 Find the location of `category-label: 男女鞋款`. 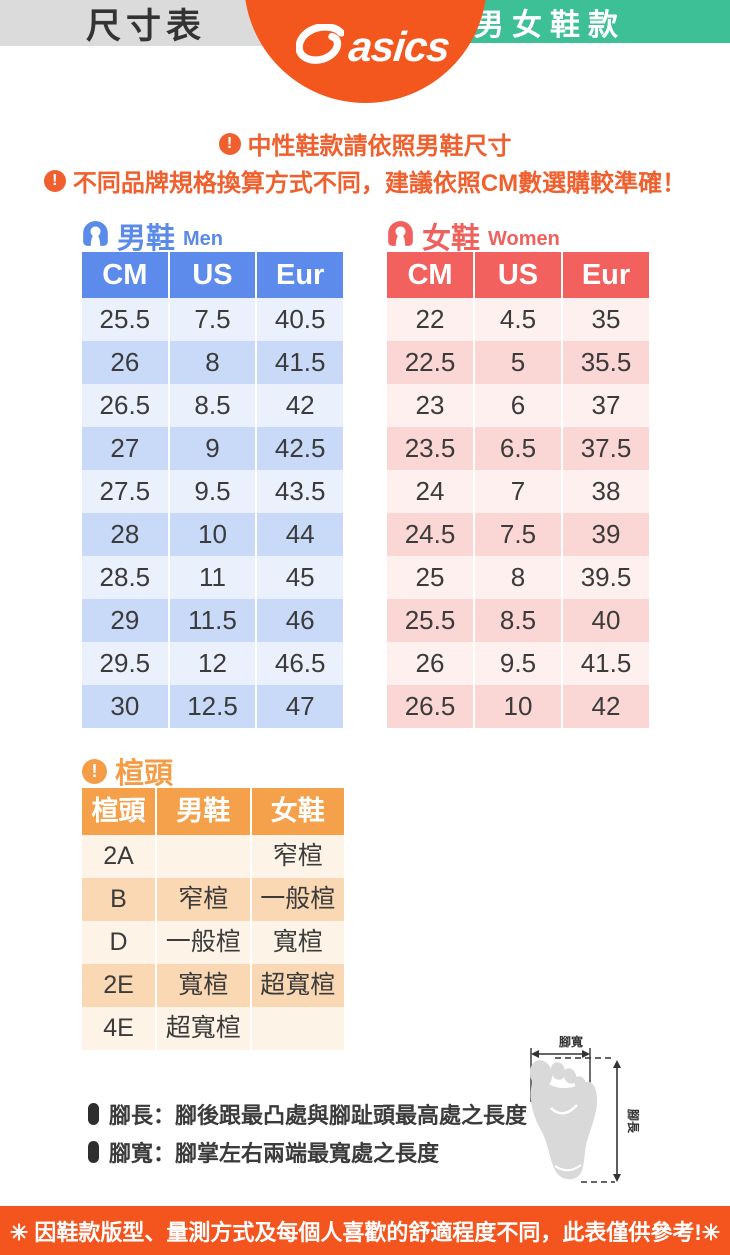

category-label: 男女鞋款 is located at coordinates (550, 25).